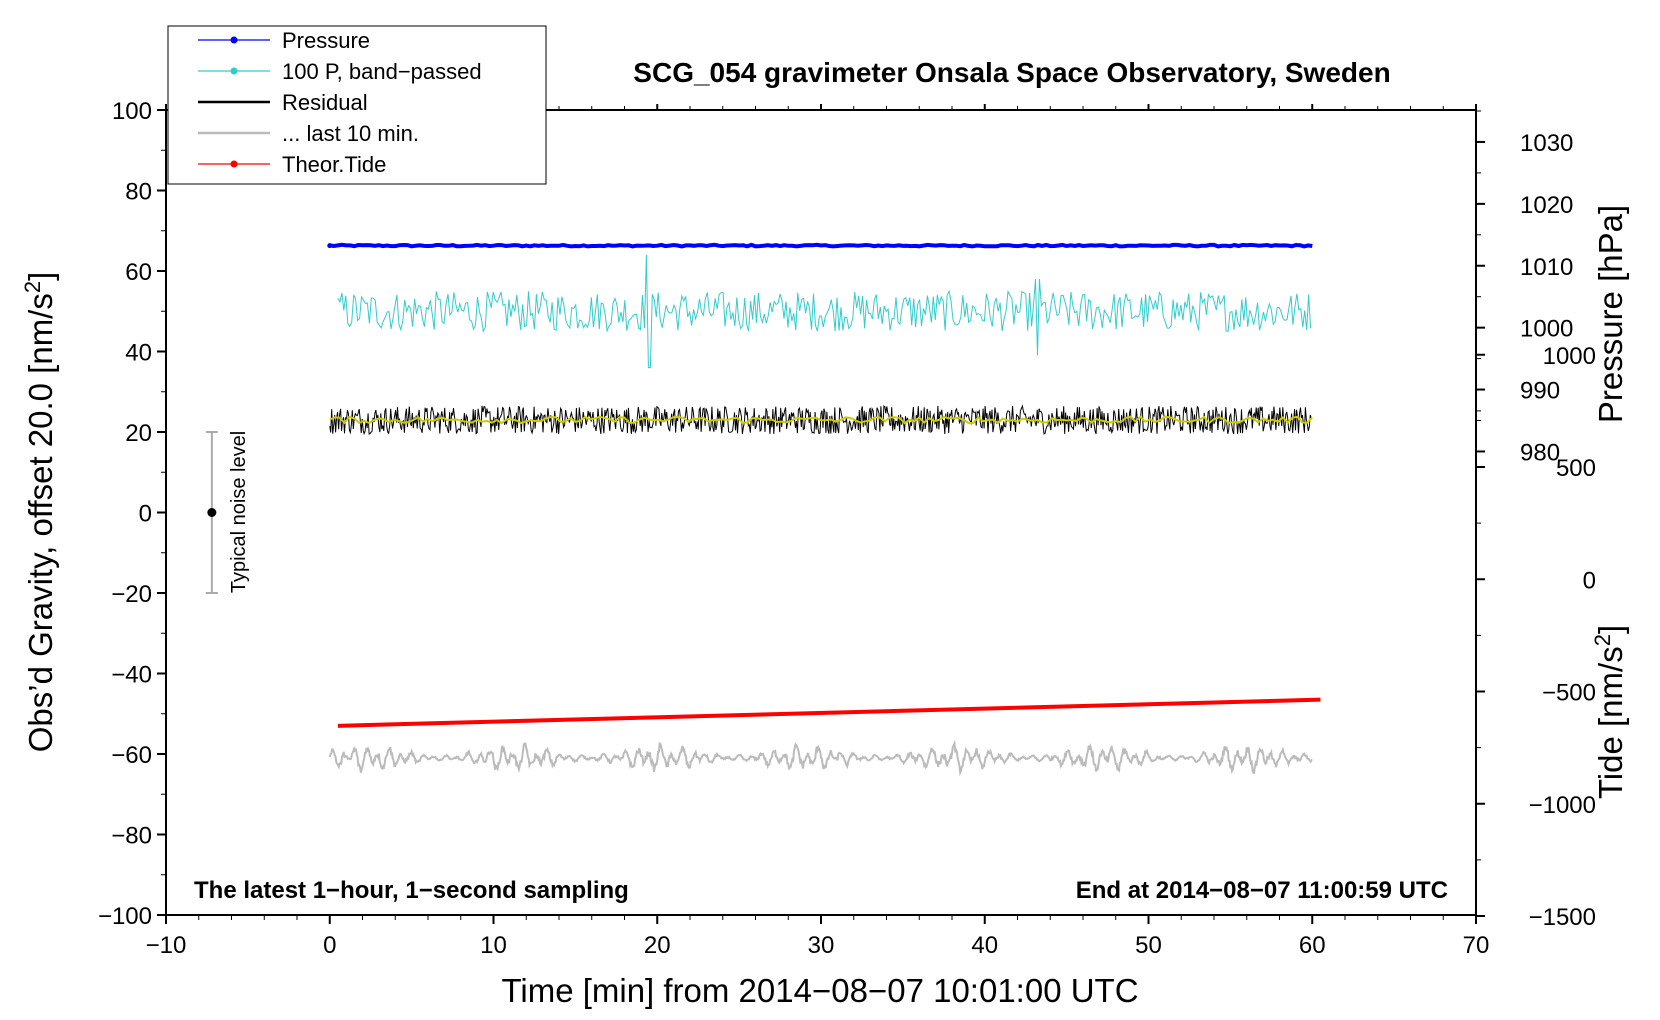  Describe the element at coordinates (132, 111) in the screenshot. I see `y-tick-label: 100` at that location.